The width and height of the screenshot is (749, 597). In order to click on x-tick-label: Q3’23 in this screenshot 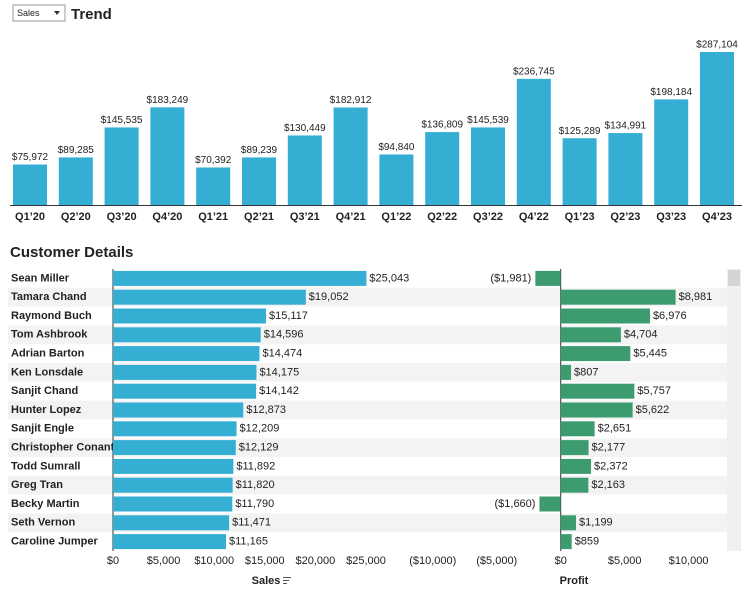, I will do `click(671, 217)`.